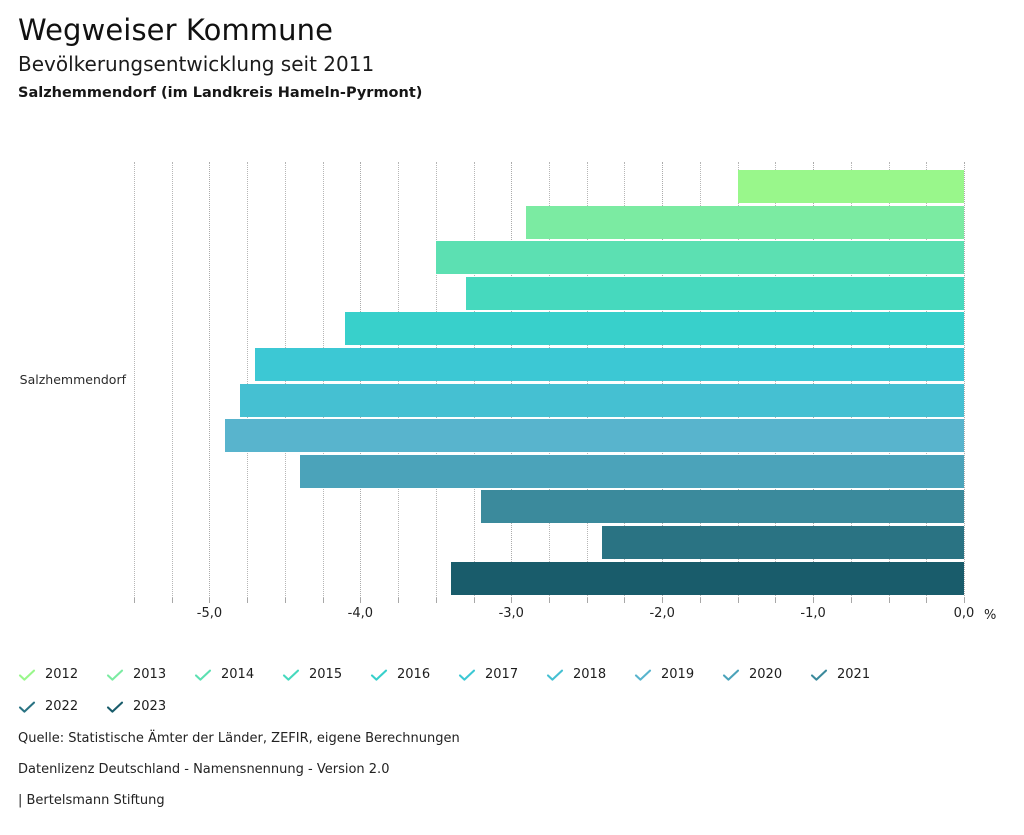 This screenshot has height=835, width=1024. Describe the element at coordinates (176, 30) in the screenshot. I see `page-title: Wegweiser Kommune` at that location.